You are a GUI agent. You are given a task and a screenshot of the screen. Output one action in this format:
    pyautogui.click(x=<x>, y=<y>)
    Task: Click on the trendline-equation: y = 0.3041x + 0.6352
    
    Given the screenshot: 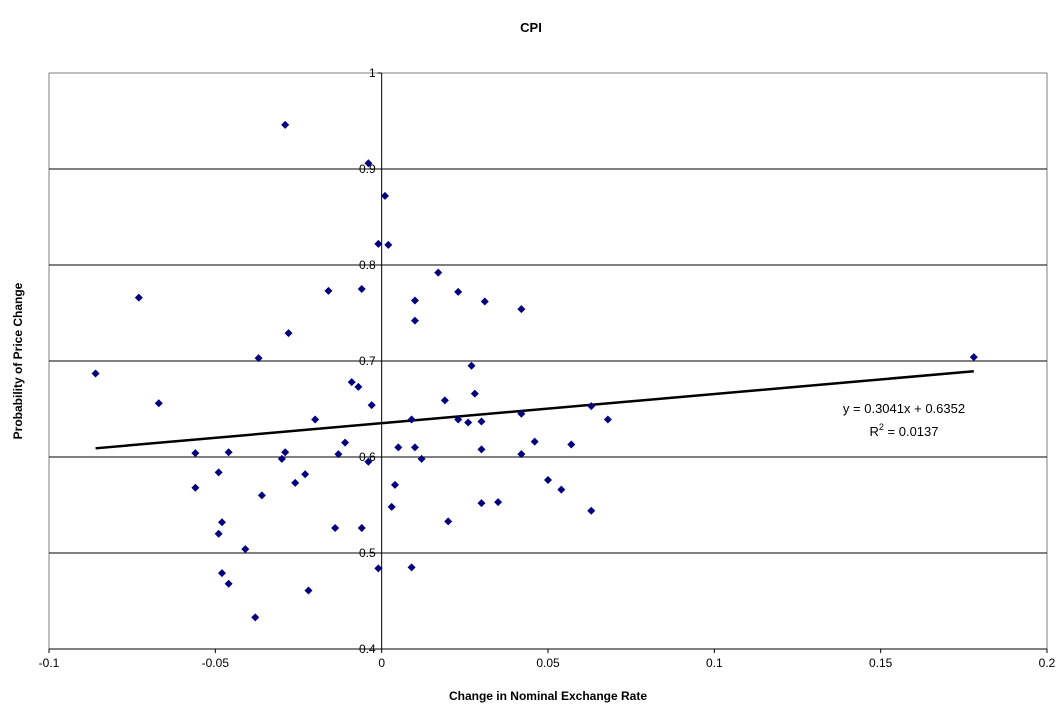 What is the action you would take?
    pyautogui.click(x=904, y=408)
    